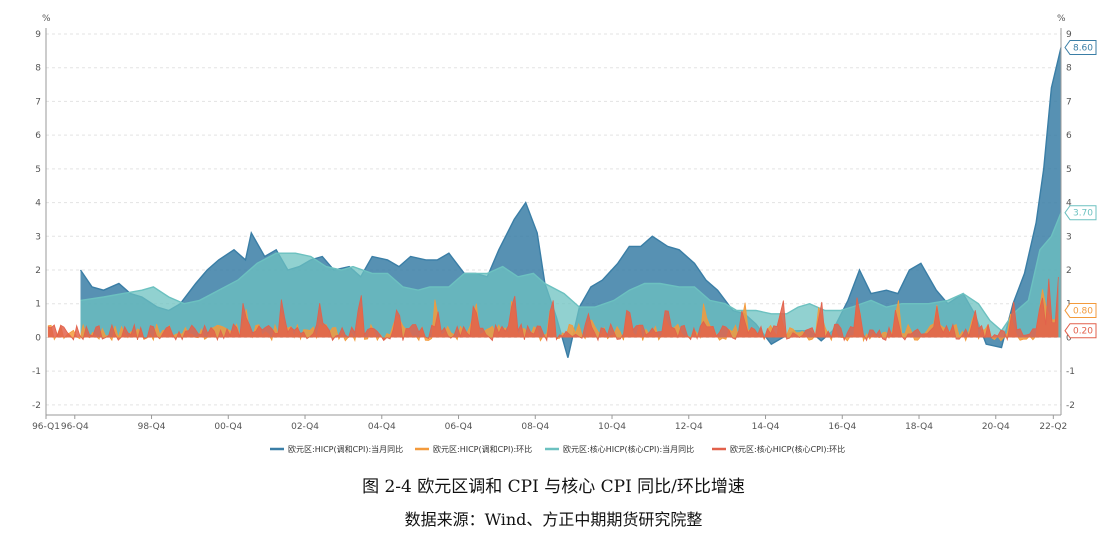 The height and width of the screenshot is (534, 1107). I want to click on y-tick-label-left: 4, so click(38, 204).